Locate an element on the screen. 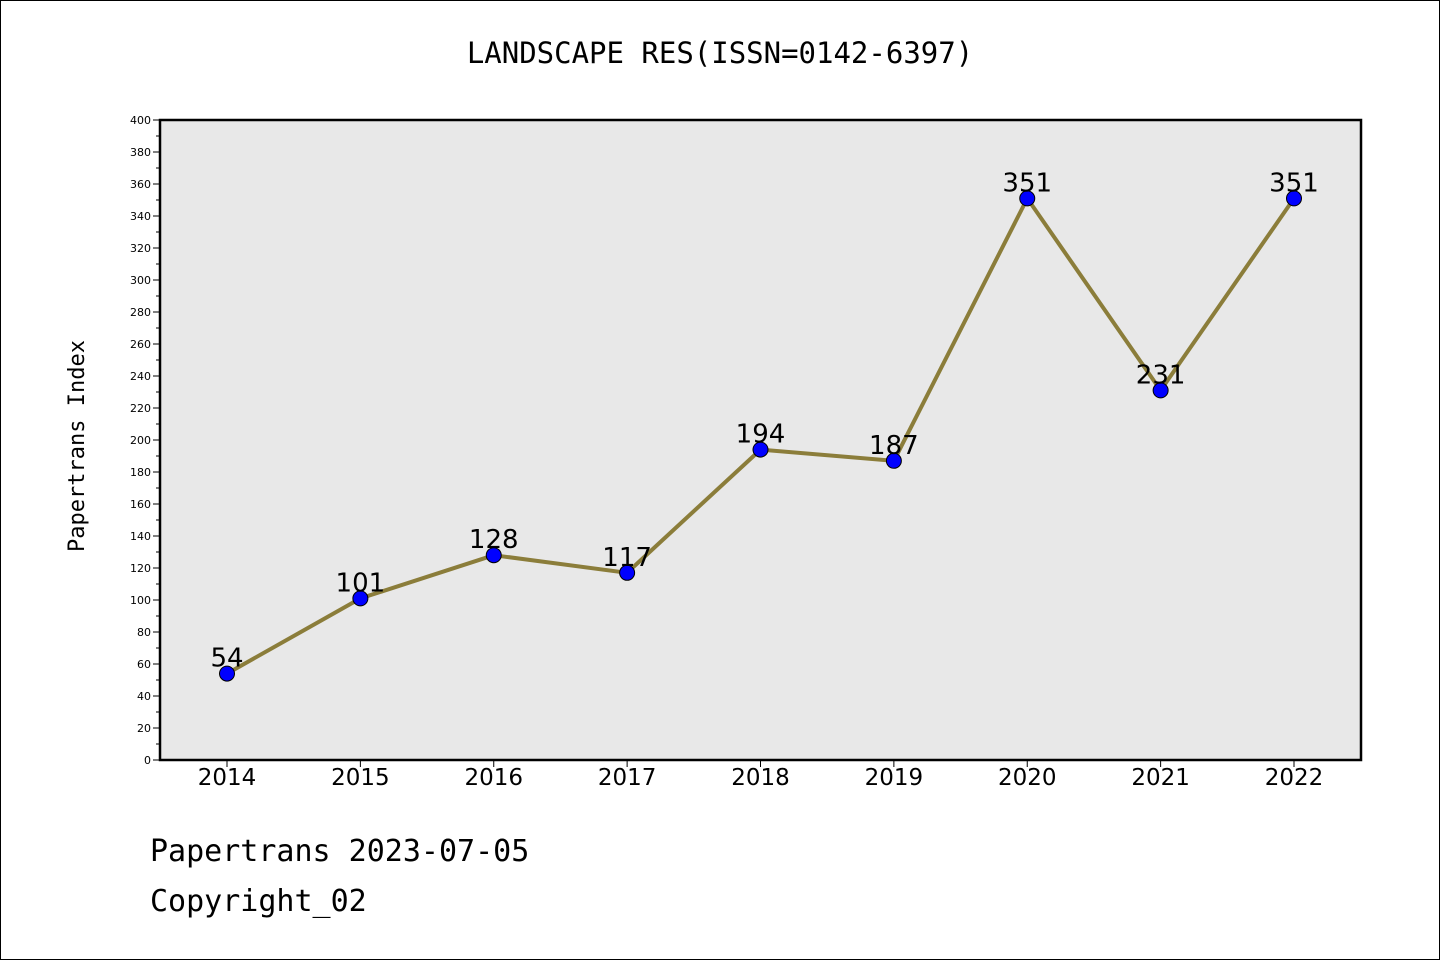 This screenshot has height=960, width=1440. x-tick-label: 2016 is located at coordinates (493, 778).